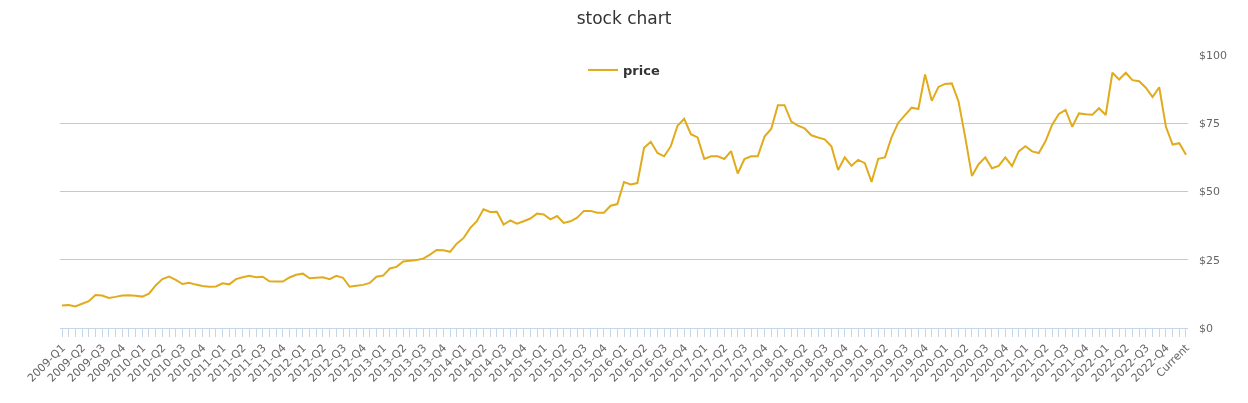 This screenshot has height=403, width=1248. What do you see at coordinates (1209, 260) in the screenshot?
I see `y-tick-label: $25` at bounding box center [1209, 260].